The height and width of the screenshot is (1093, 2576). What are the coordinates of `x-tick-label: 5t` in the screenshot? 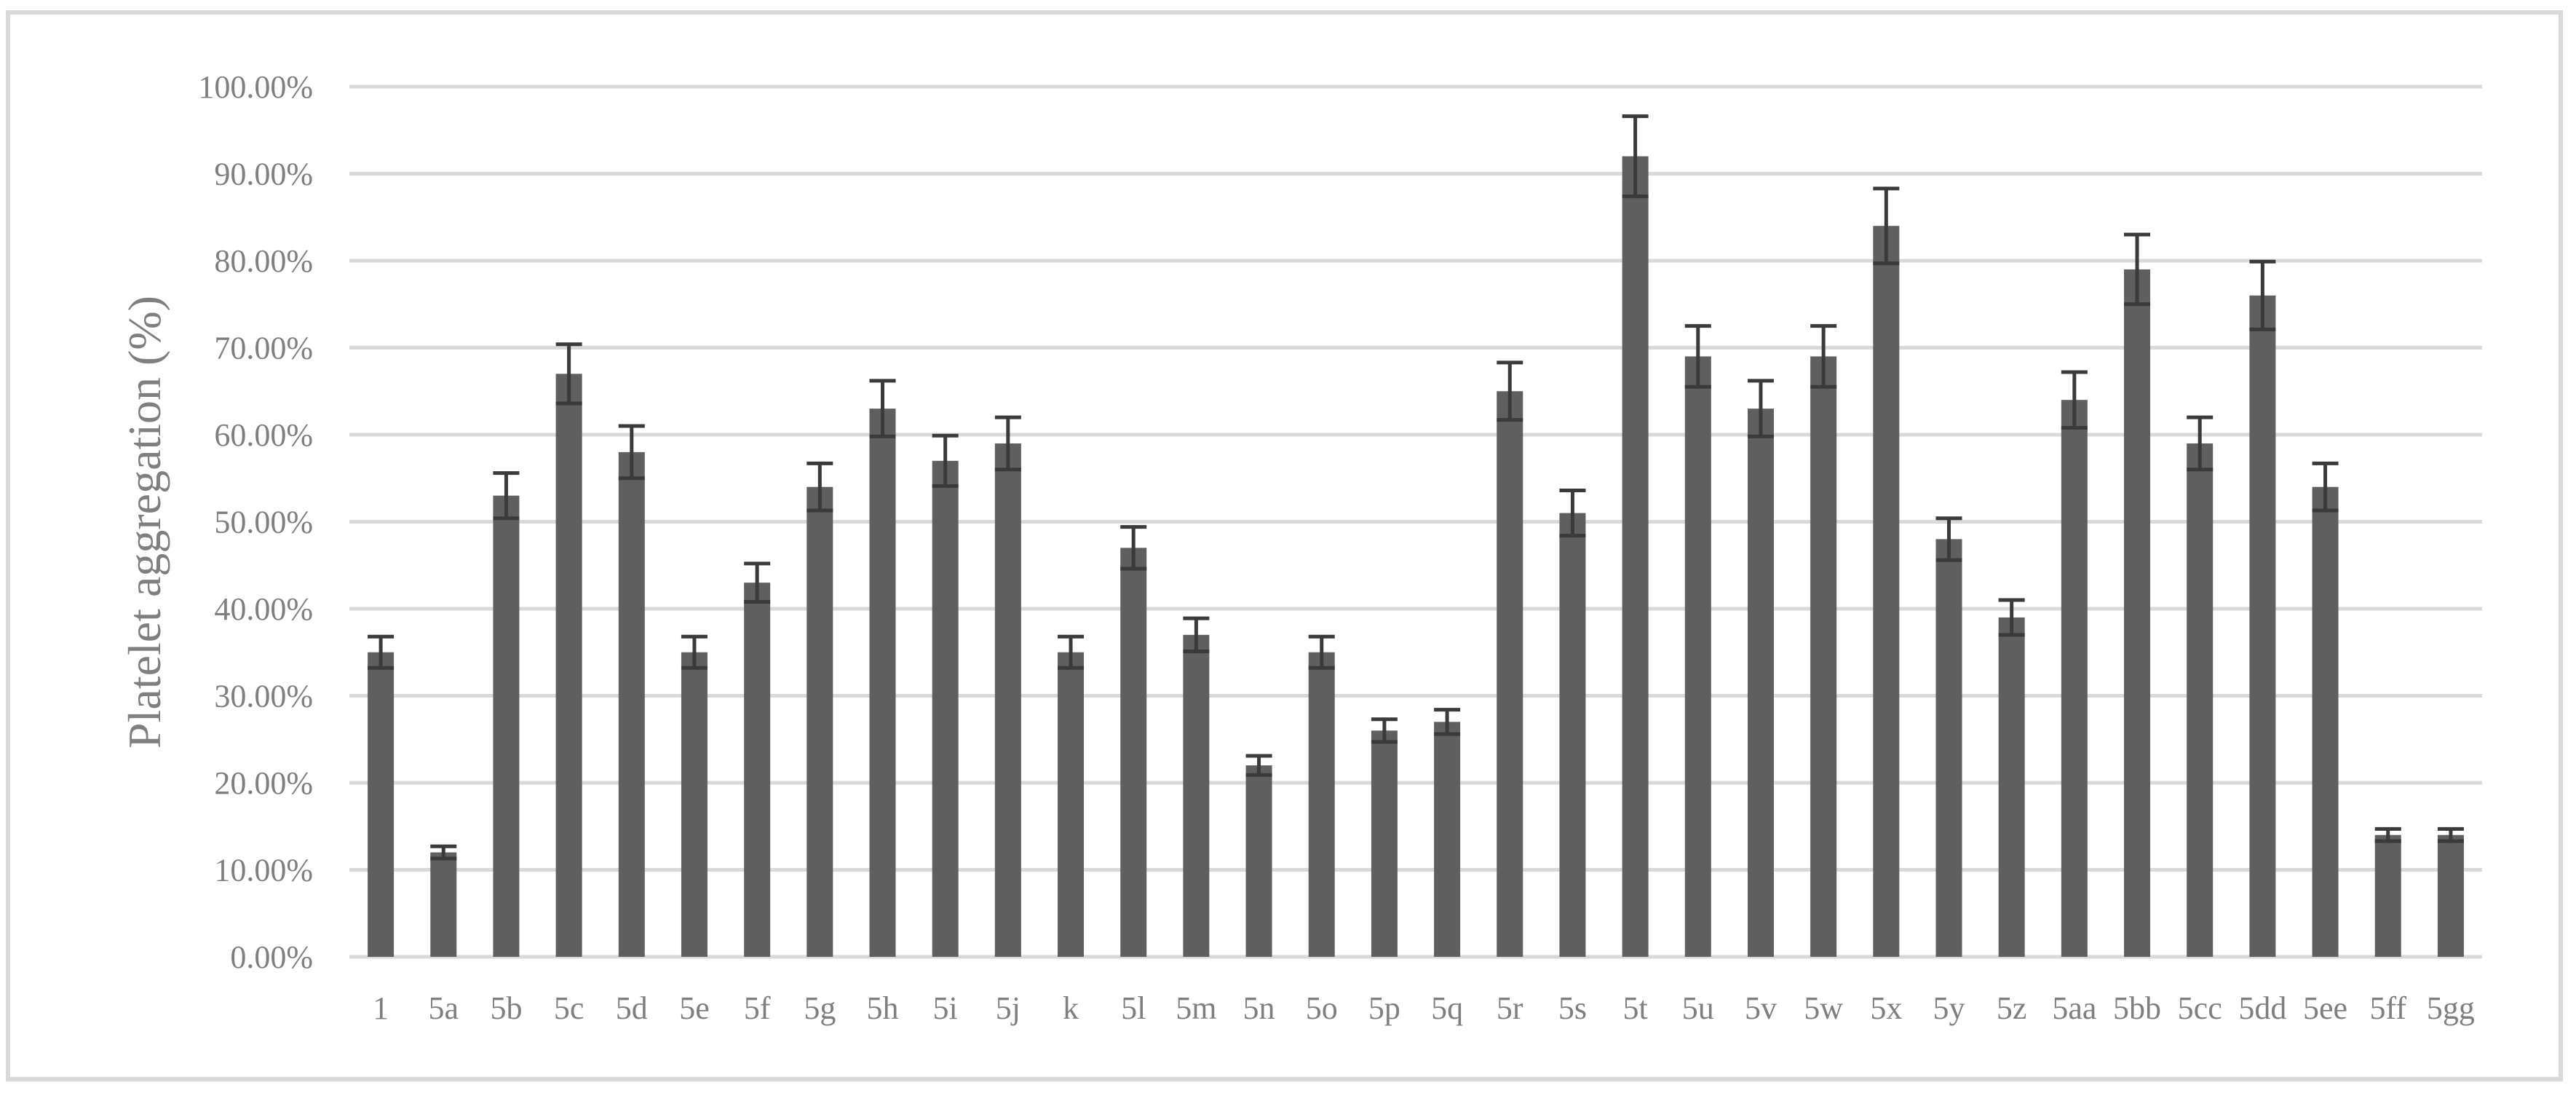 It's located at (1635, 1008).